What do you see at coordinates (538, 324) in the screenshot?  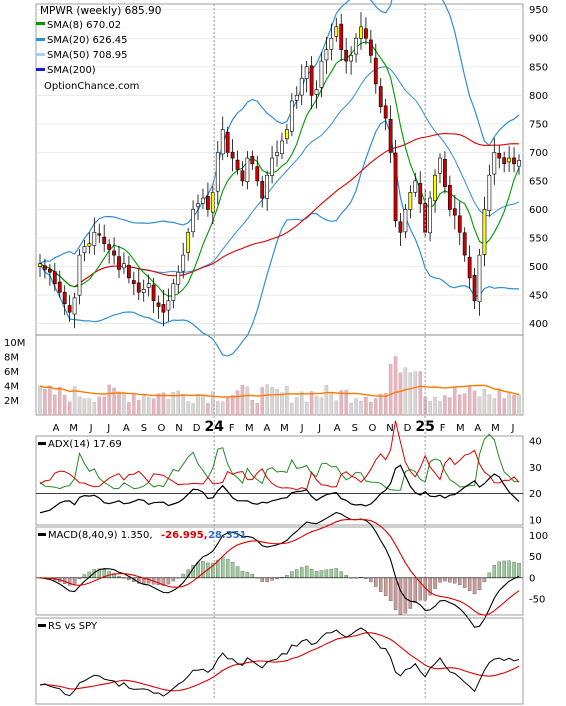 I see `price-tick-label: 400` at bounding box center [538, 324].